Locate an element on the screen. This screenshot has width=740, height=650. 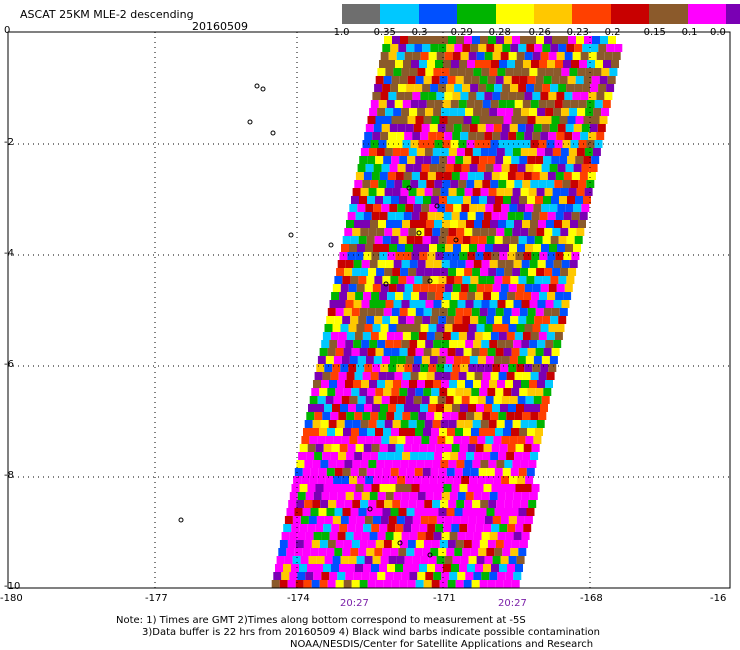
island-outline is located at coordinates (430, 555).